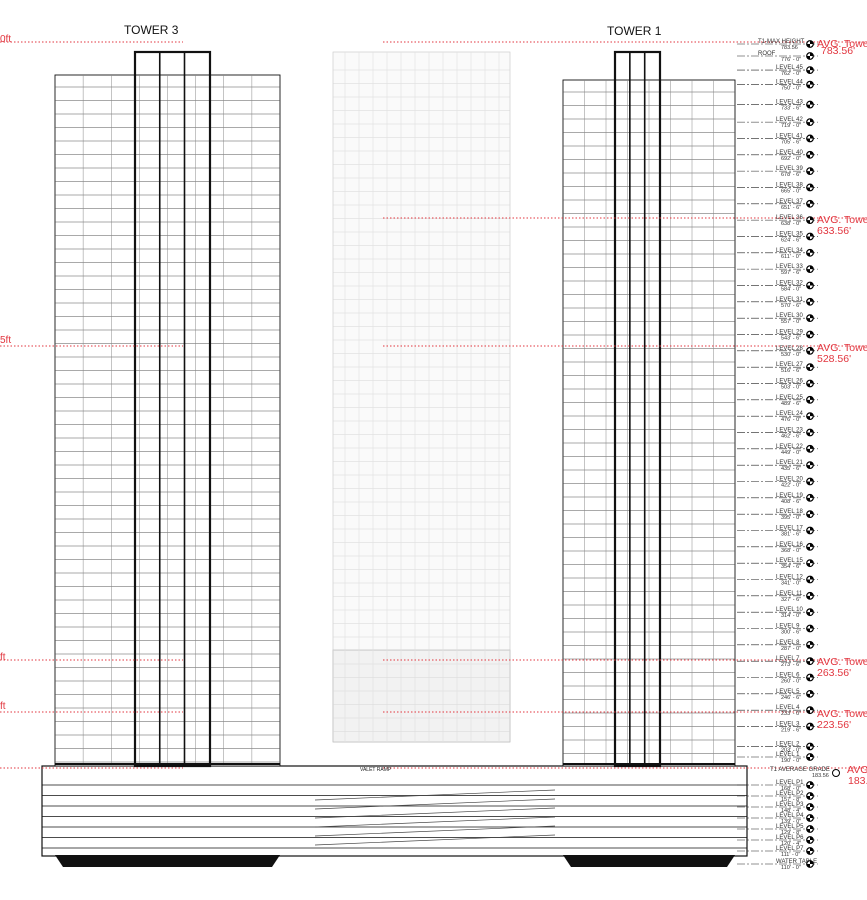 This screenshot has height=900, width=867. What do you see at coordinates (834, 673) in the screenshot?
I see `avg-height-value: 263.56'` at bounding box center [834, 673].